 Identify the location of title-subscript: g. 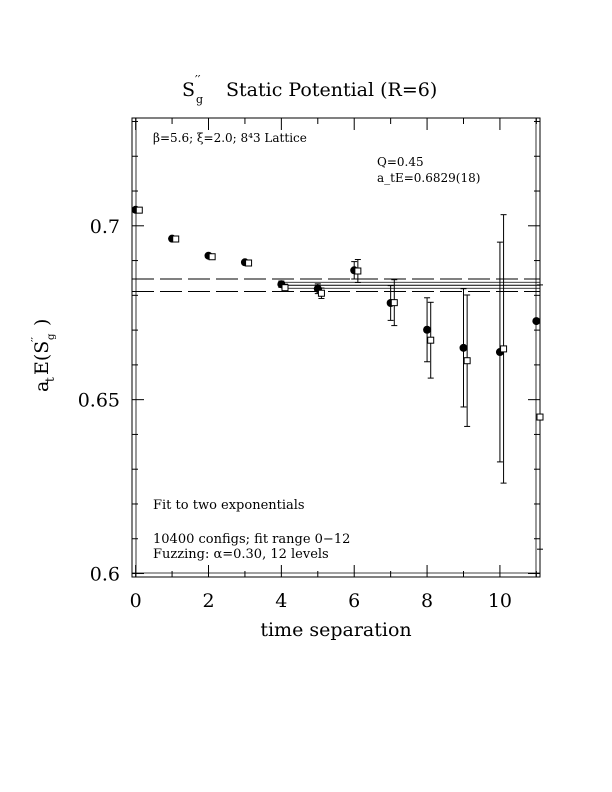
(199, 99).